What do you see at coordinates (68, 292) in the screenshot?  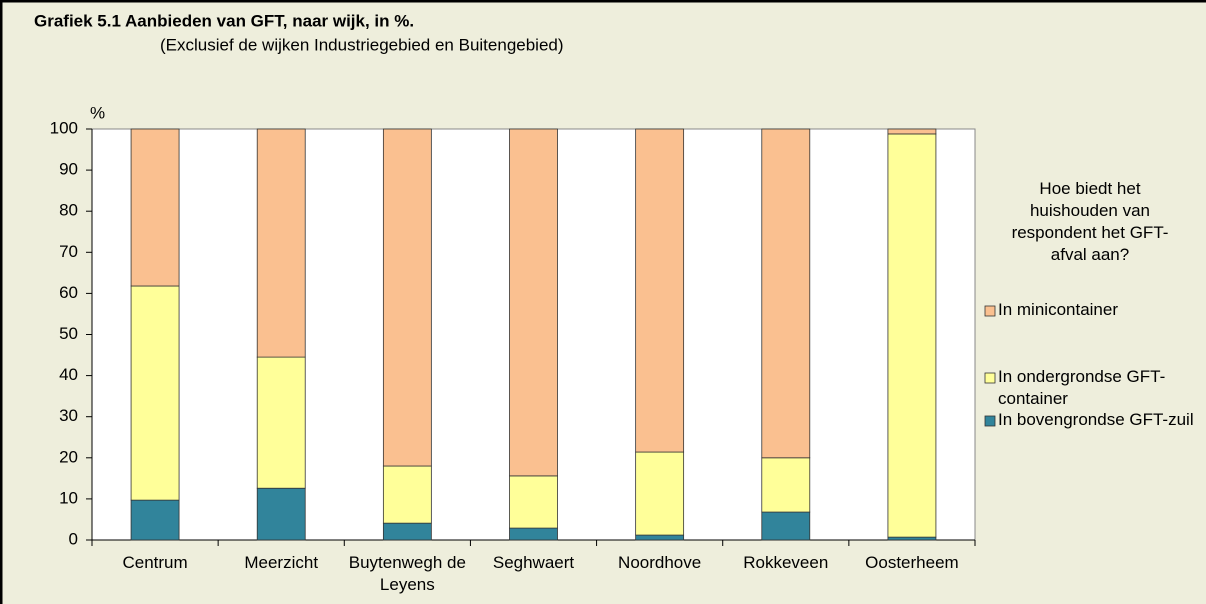 I see `y-tick-label: 60` at bounding box center [68, 292].